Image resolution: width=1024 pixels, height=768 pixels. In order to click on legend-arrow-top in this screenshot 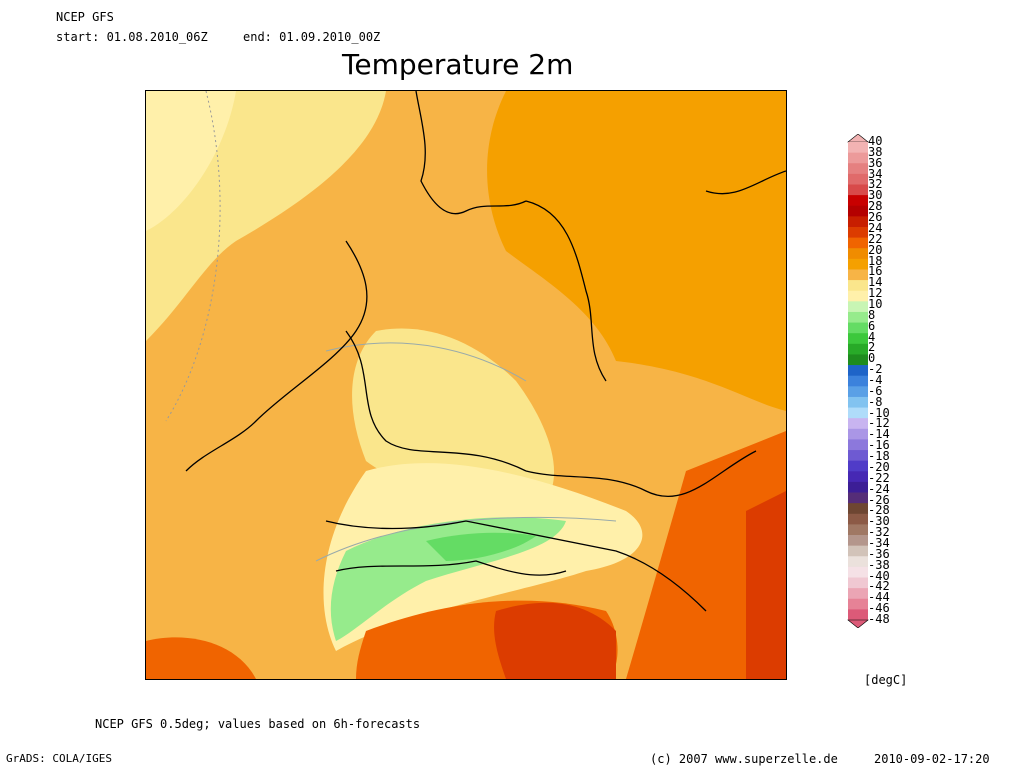, I will do `click(858, 138)`.